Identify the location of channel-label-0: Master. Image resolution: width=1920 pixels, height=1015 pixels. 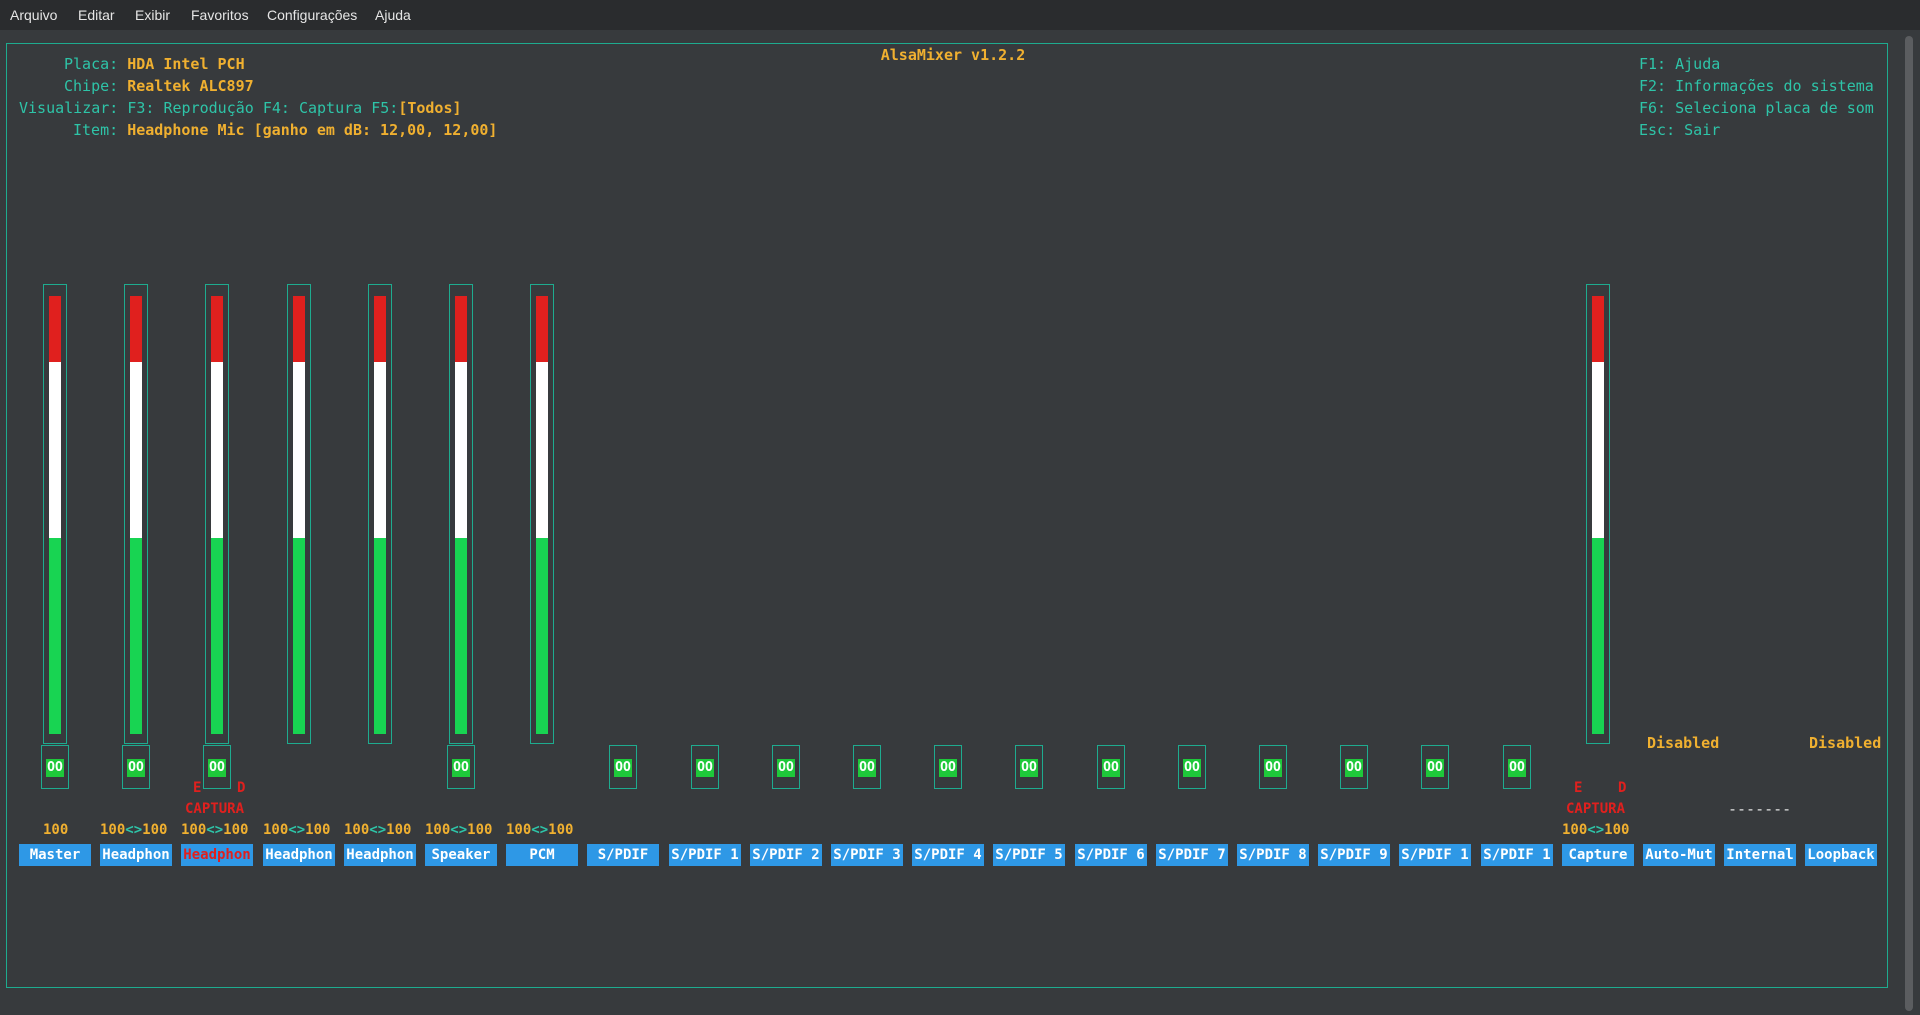
(55, 855).